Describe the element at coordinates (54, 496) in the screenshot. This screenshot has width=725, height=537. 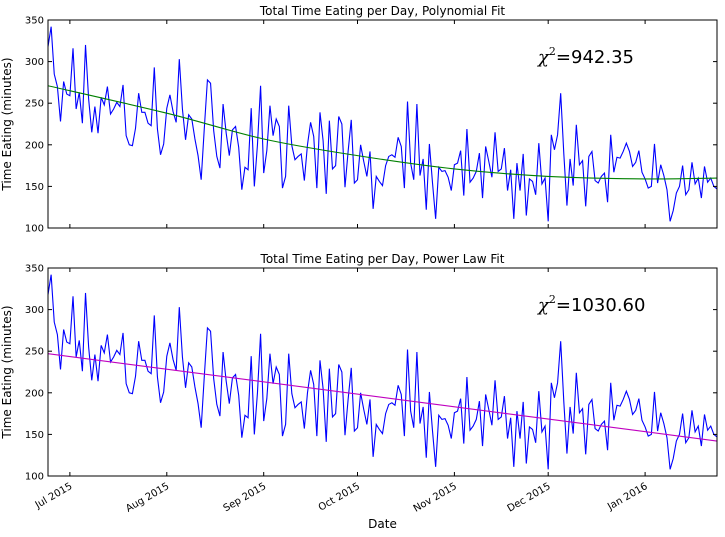
I see `x-tick-label: Jul 2015` at that location.